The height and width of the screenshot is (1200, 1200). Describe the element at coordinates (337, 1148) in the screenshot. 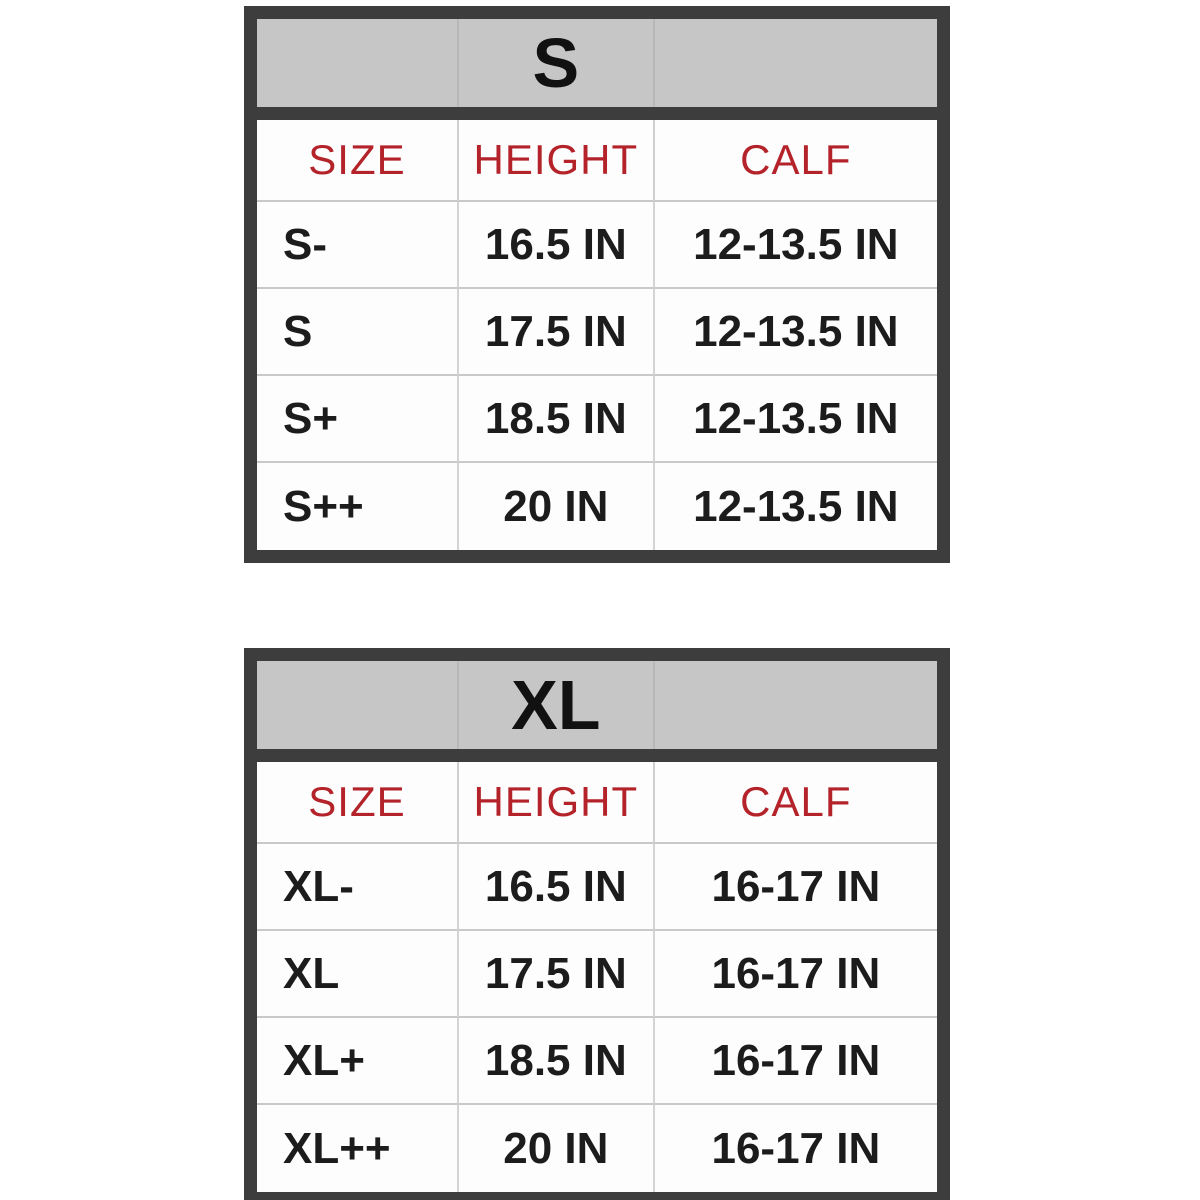

I see `cell-size: XL++` at that location.